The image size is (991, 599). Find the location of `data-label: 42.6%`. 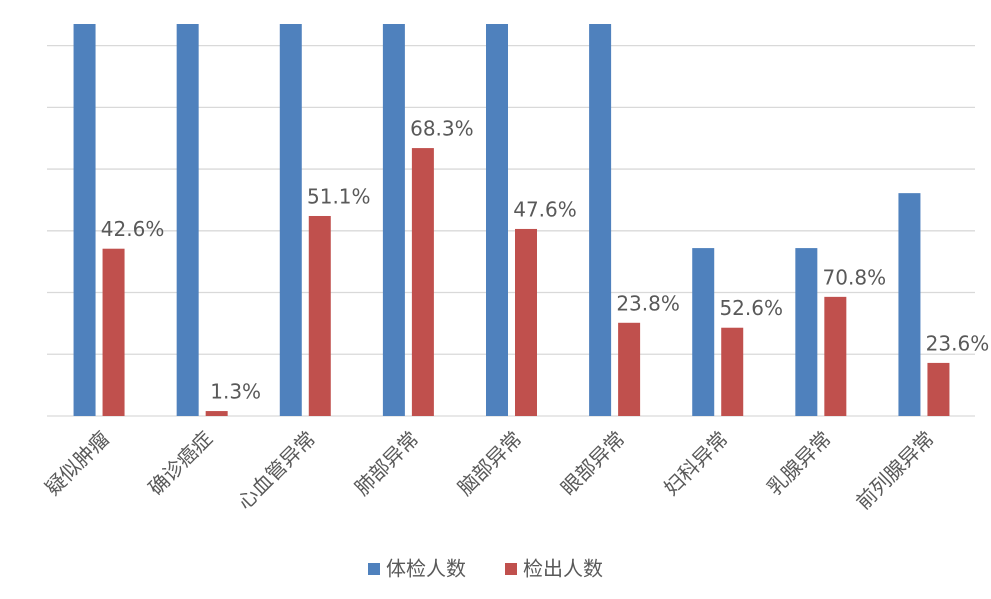

data-label: 42.6% is located at coordinates (133, 229).